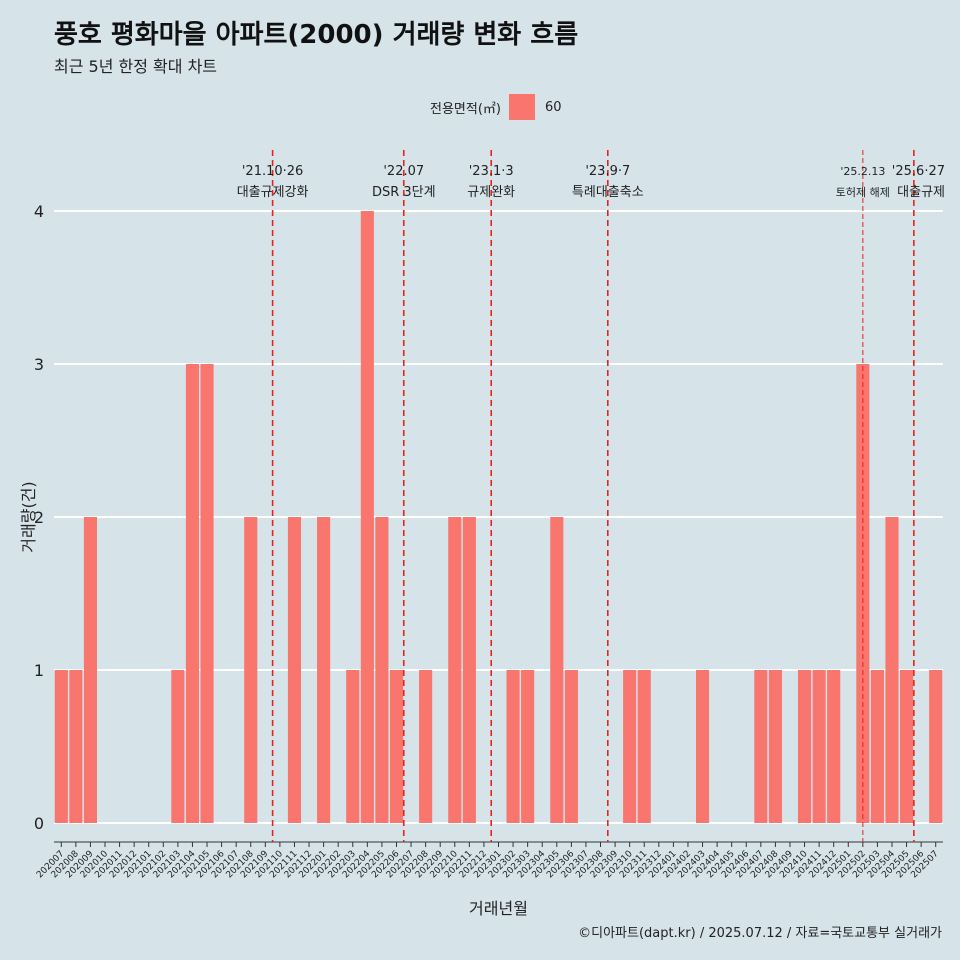  What do you see at coordinates (39, 823) in the screenshot?
I see `y-tick-label: 0` at bounding box center [39, 823].